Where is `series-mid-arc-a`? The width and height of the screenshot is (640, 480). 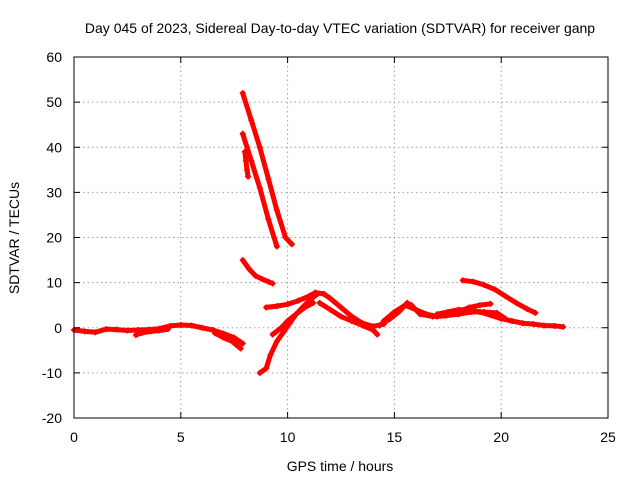 series-mid-arc-a is located at coordinates (348, 318).